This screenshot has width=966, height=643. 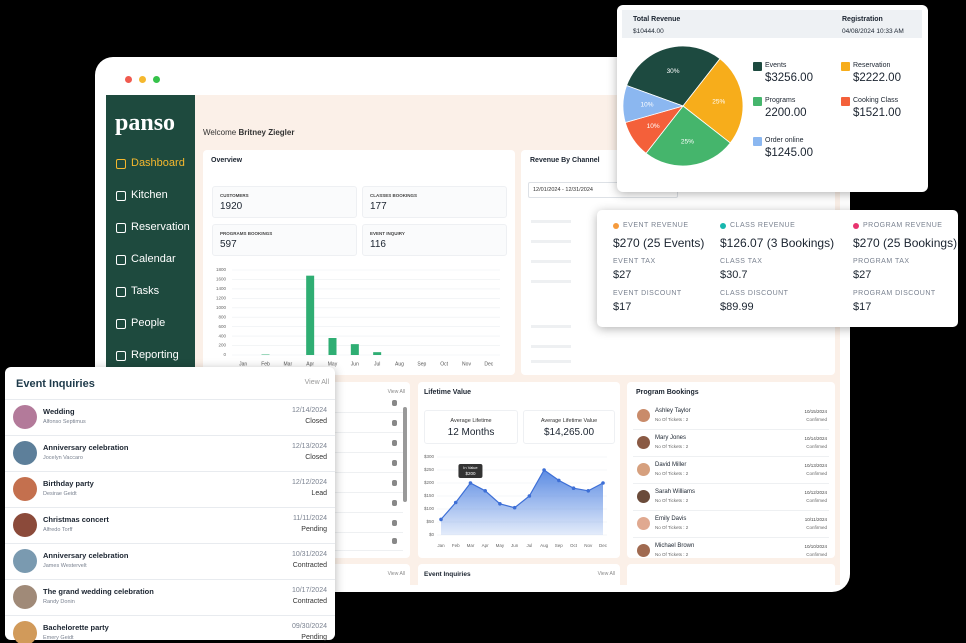 What do you see at coordinates (434, 240) in the screenshot?
I see `stat-box: EVENT INQUIRY 116` at bounding box center [434, 240].